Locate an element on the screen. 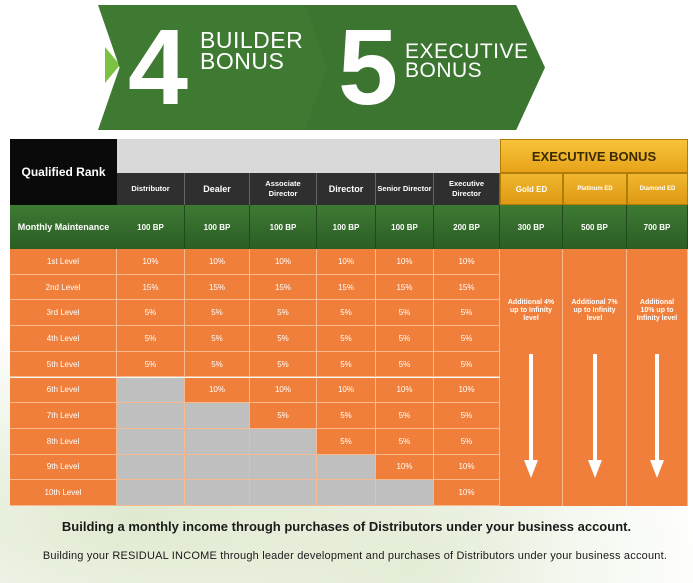 The height and width of the screenshot is (583, 693). executive-title-line1: EXECUTIVE is located at coordinates (467, 51).